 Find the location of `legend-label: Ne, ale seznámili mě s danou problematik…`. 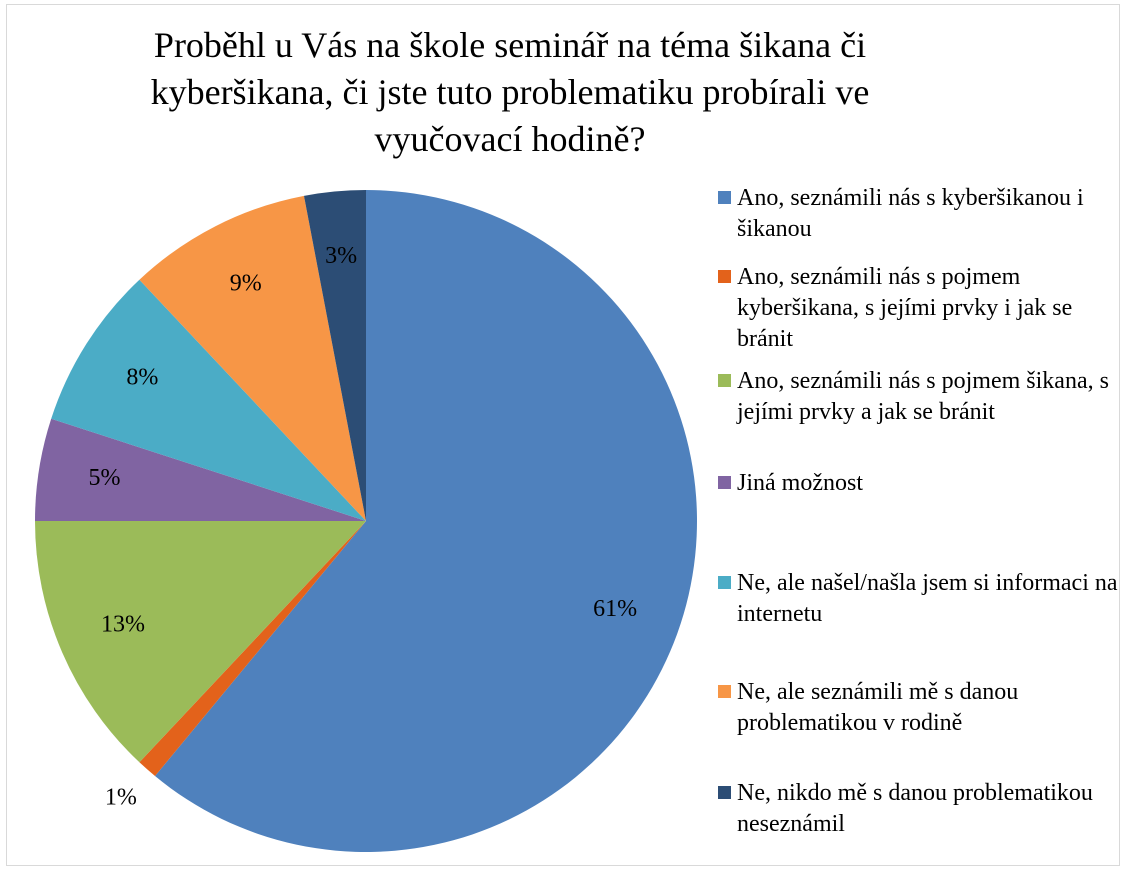

legend-label: Ne, ale seznámili mě s danou problematik… is located at coordinates (878, 707).